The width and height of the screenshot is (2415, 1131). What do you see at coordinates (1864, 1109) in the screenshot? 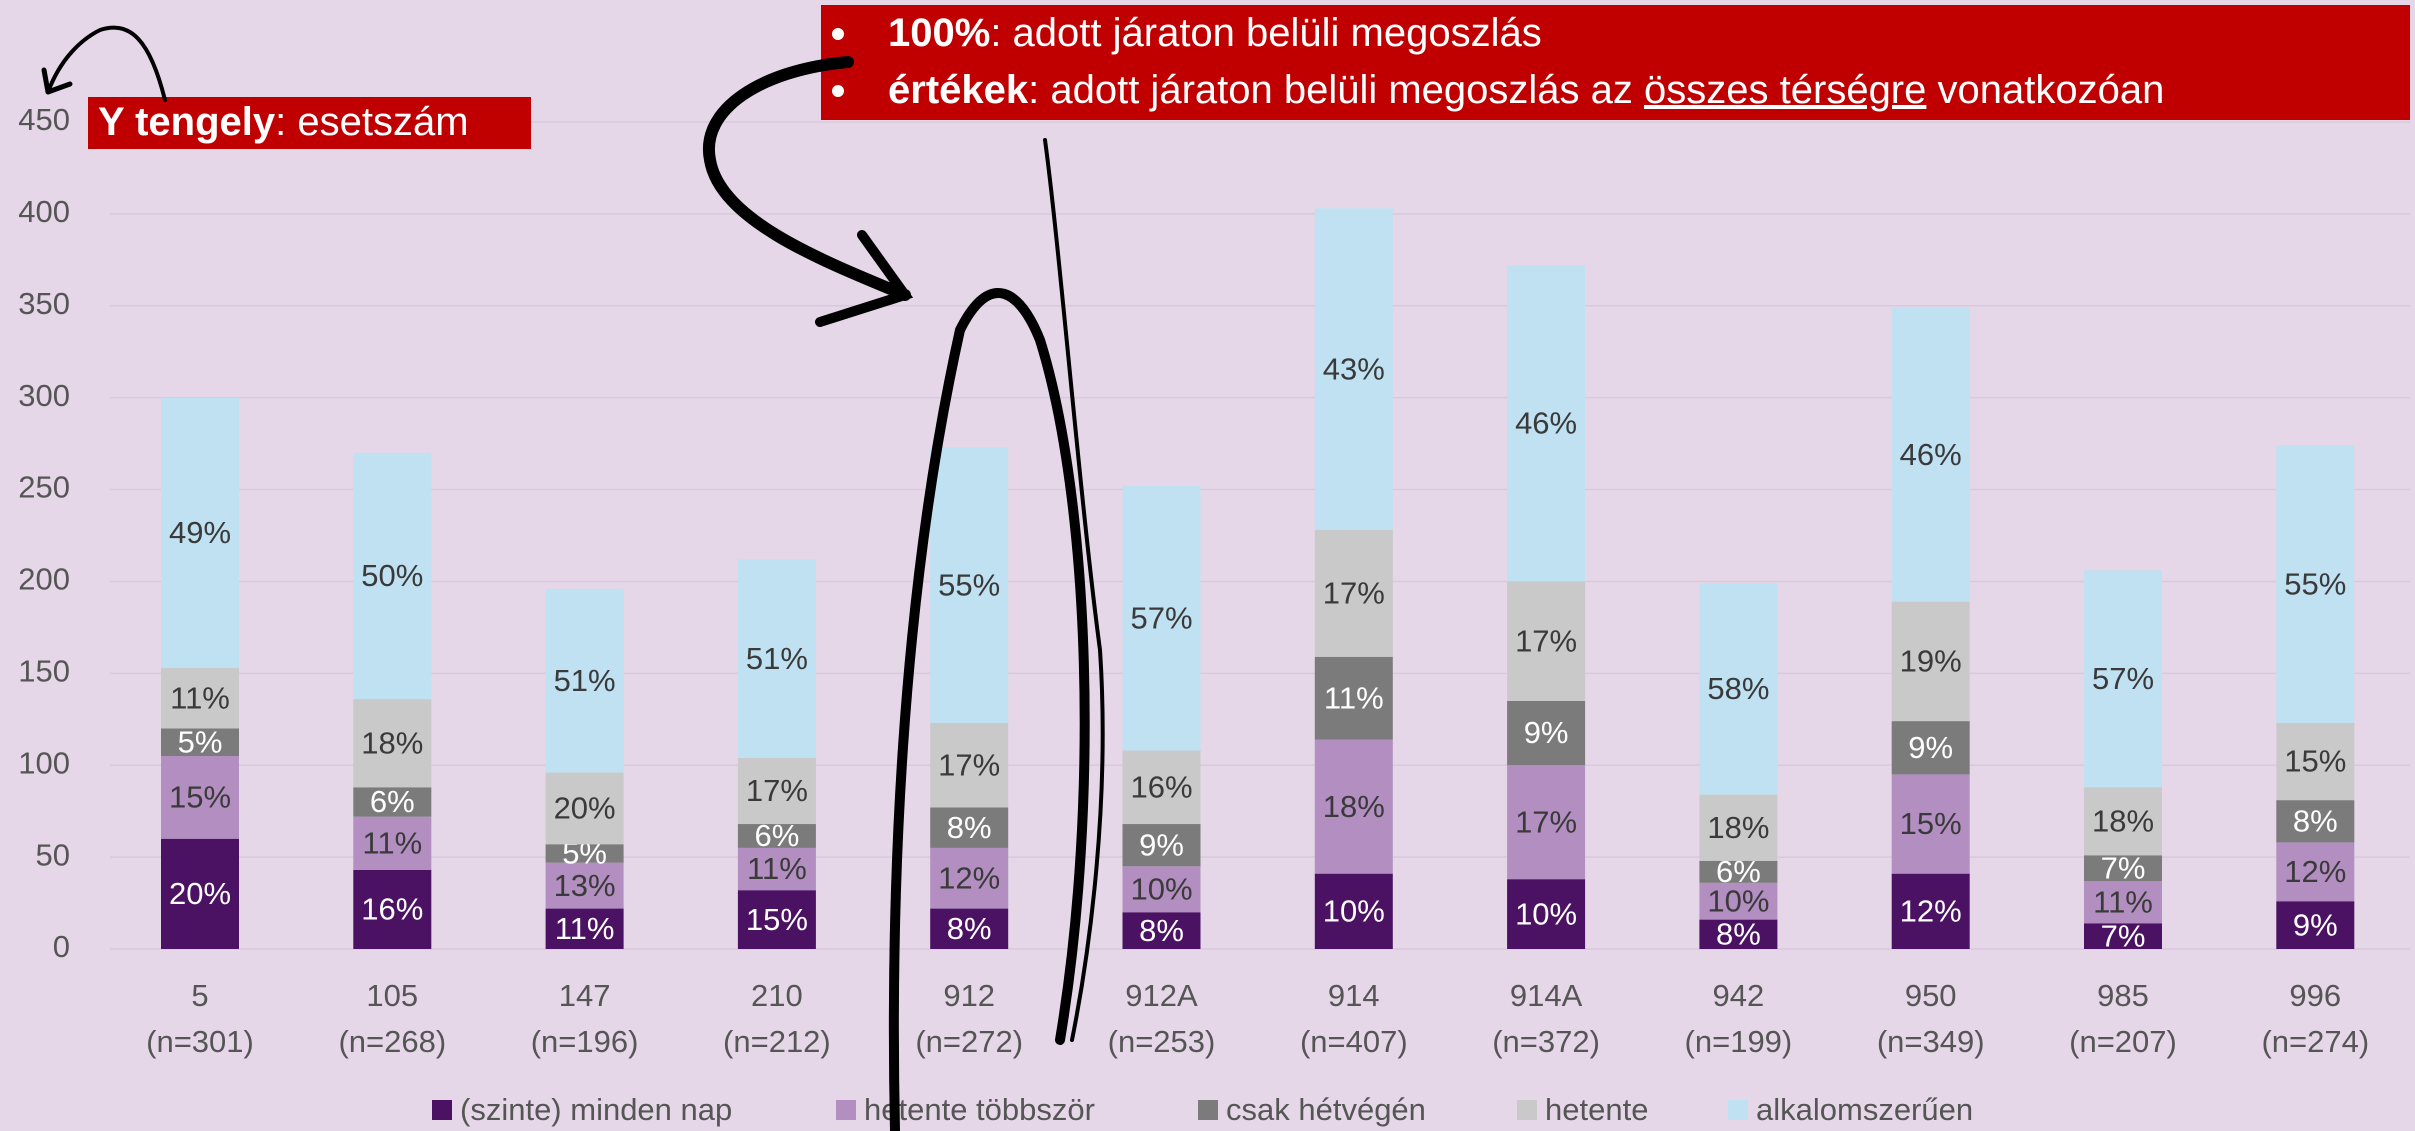
I see `legend-label: alkalomszerűen` at bounding box center [1864, 1109].